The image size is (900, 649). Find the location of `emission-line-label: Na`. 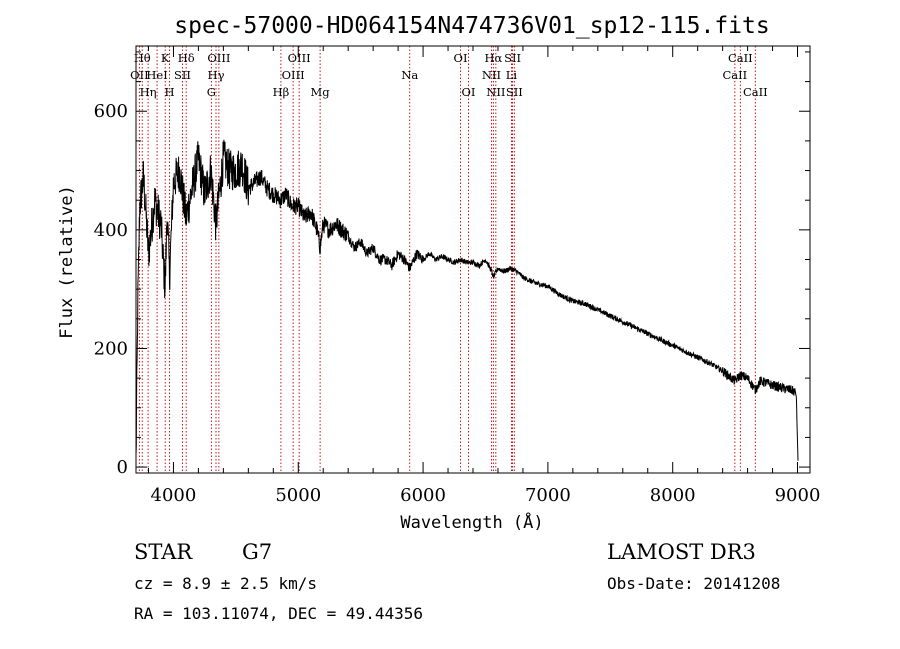

emission-line-label: Na is located at coordinates (409, 75).